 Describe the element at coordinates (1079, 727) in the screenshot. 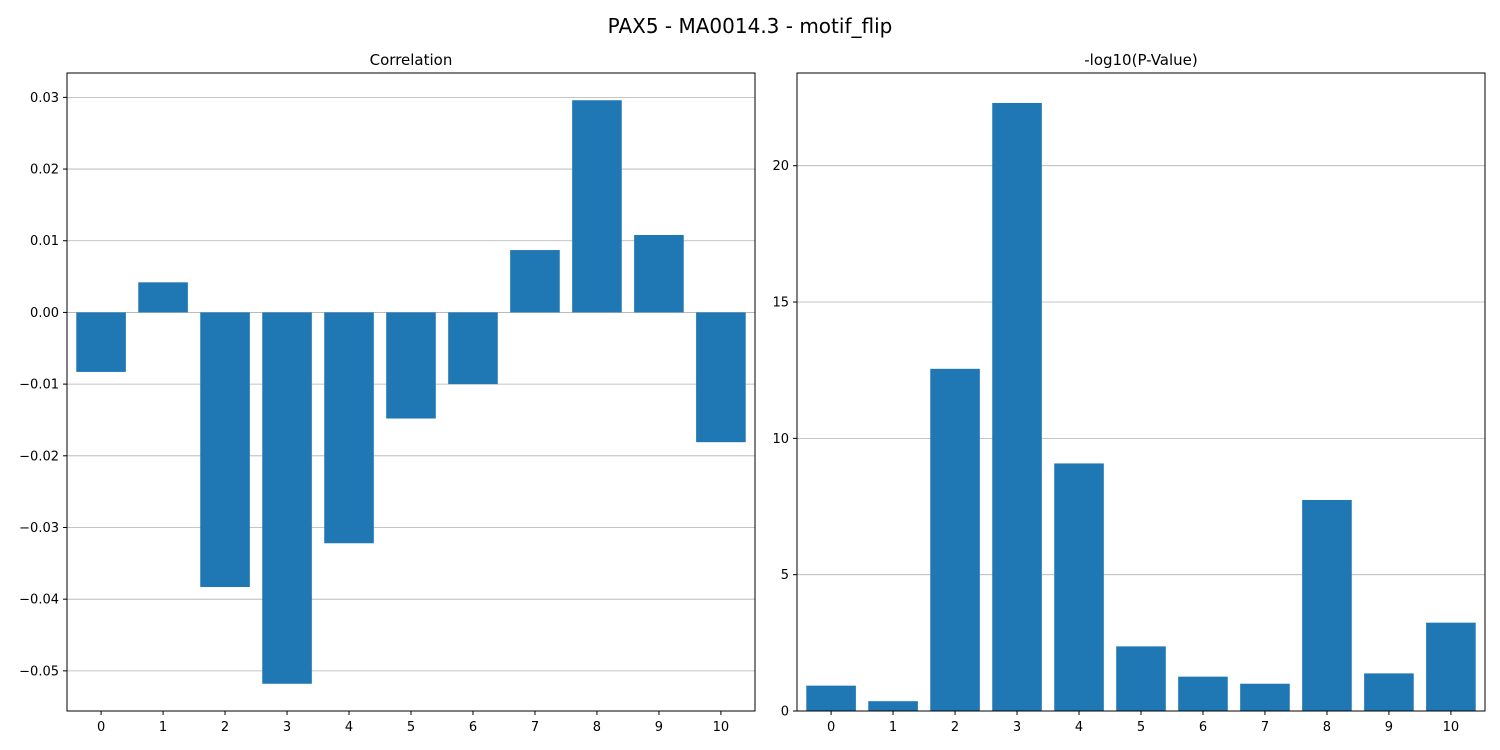

I see `pvalue-xtick-label: 4` at that location.